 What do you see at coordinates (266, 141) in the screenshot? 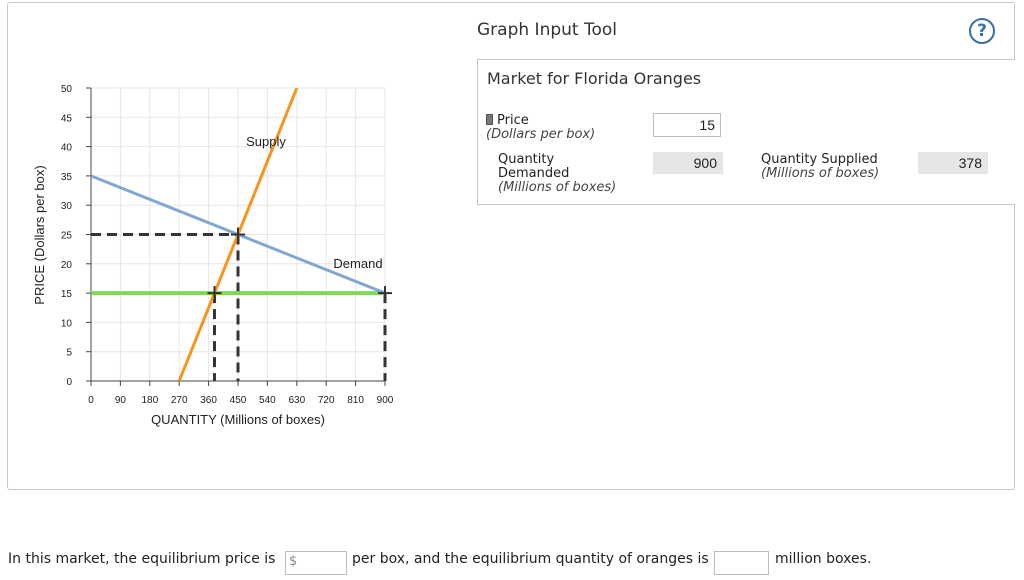
I see `supply-label: Supply` at bounding box center [266, 141].